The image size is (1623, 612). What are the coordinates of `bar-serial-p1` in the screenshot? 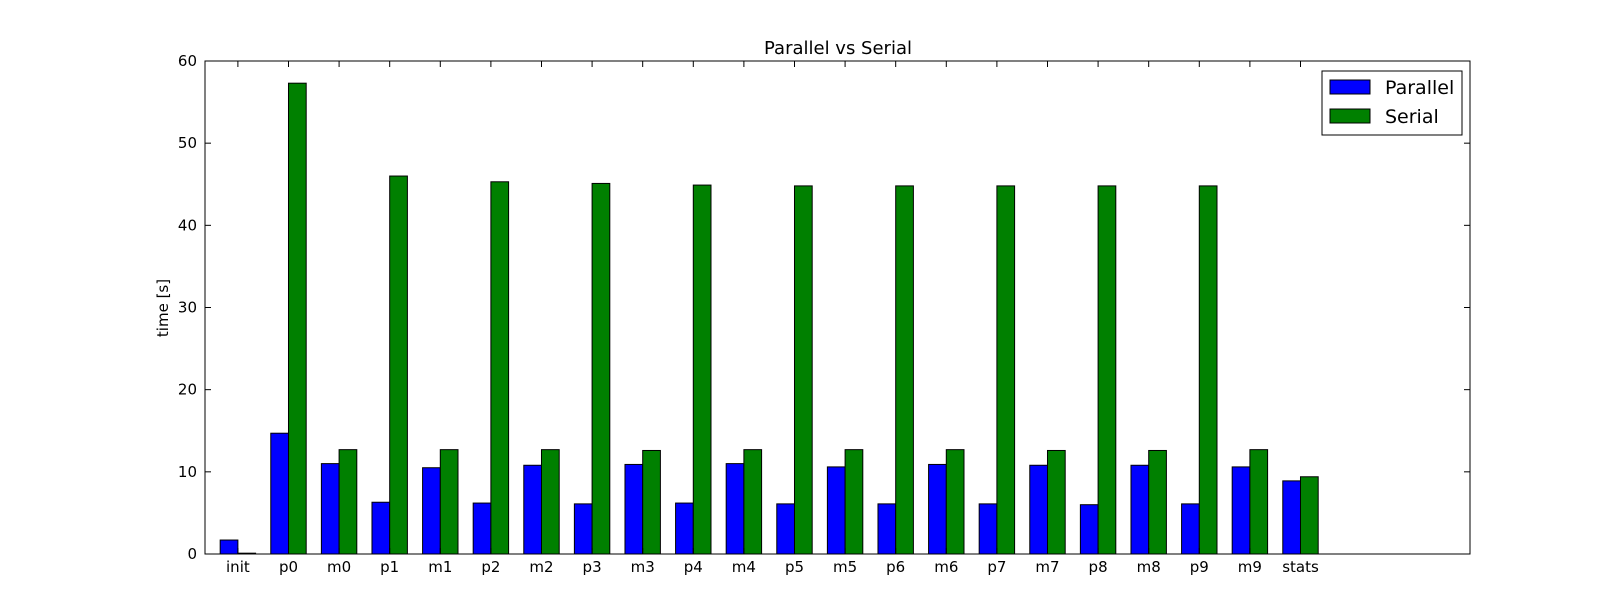 It's located at (398, 365).